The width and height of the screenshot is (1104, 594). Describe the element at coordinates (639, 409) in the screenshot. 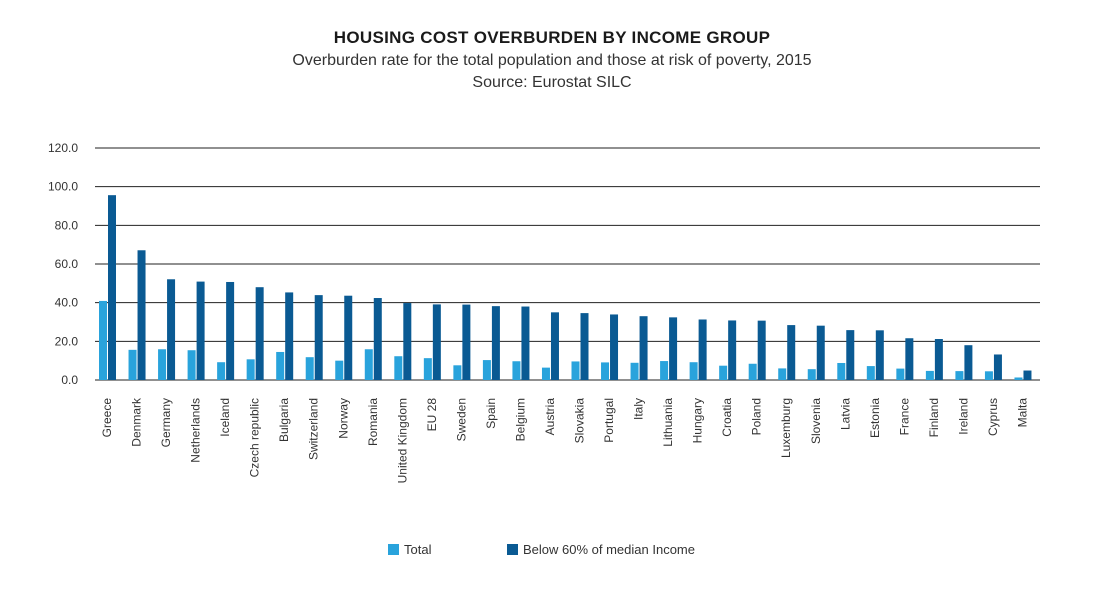

I see `x-tick-label: Italy` at that location.